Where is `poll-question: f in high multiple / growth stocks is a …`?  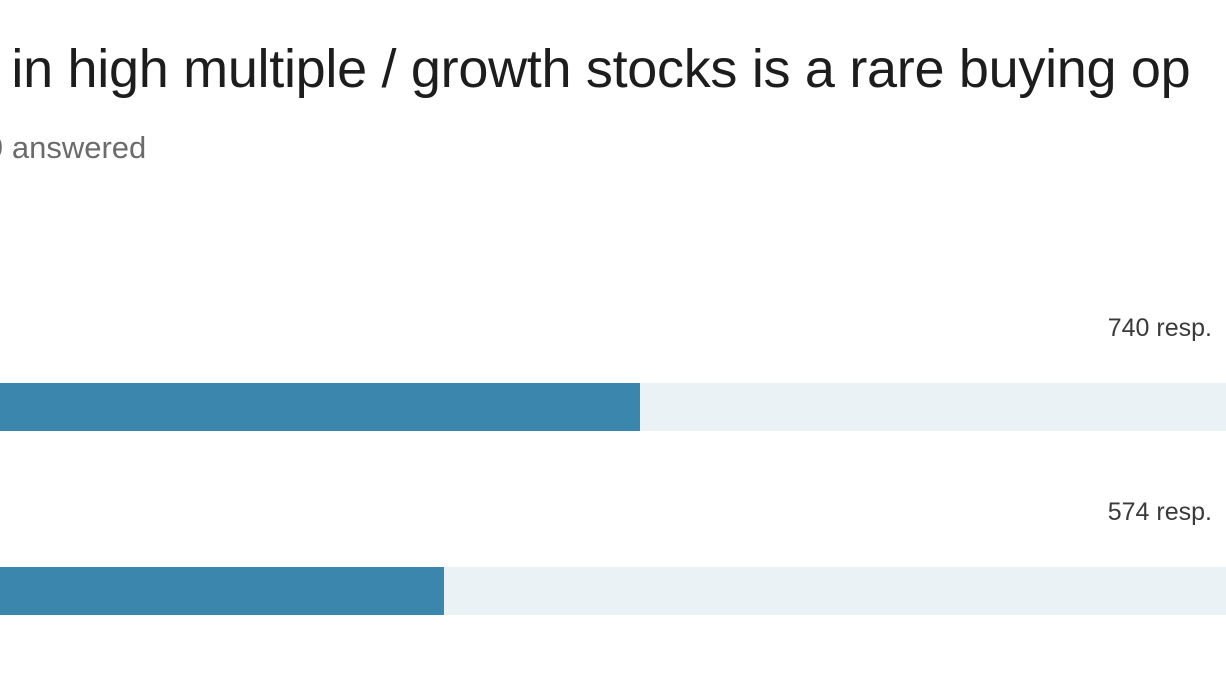 poll-question: f in high multiple / growth stocks is a … is located at coordinates (595, 69).